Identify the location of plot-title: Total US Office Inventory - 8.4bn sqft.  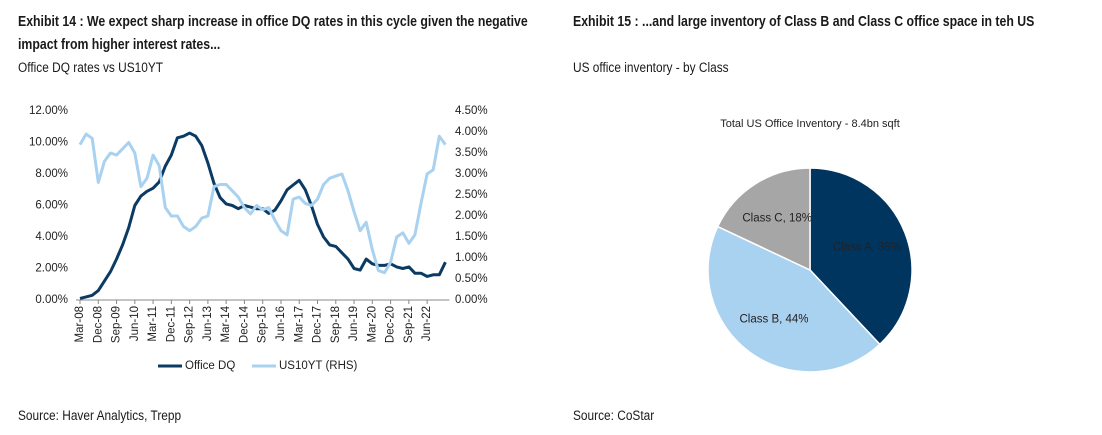
(810, 124).